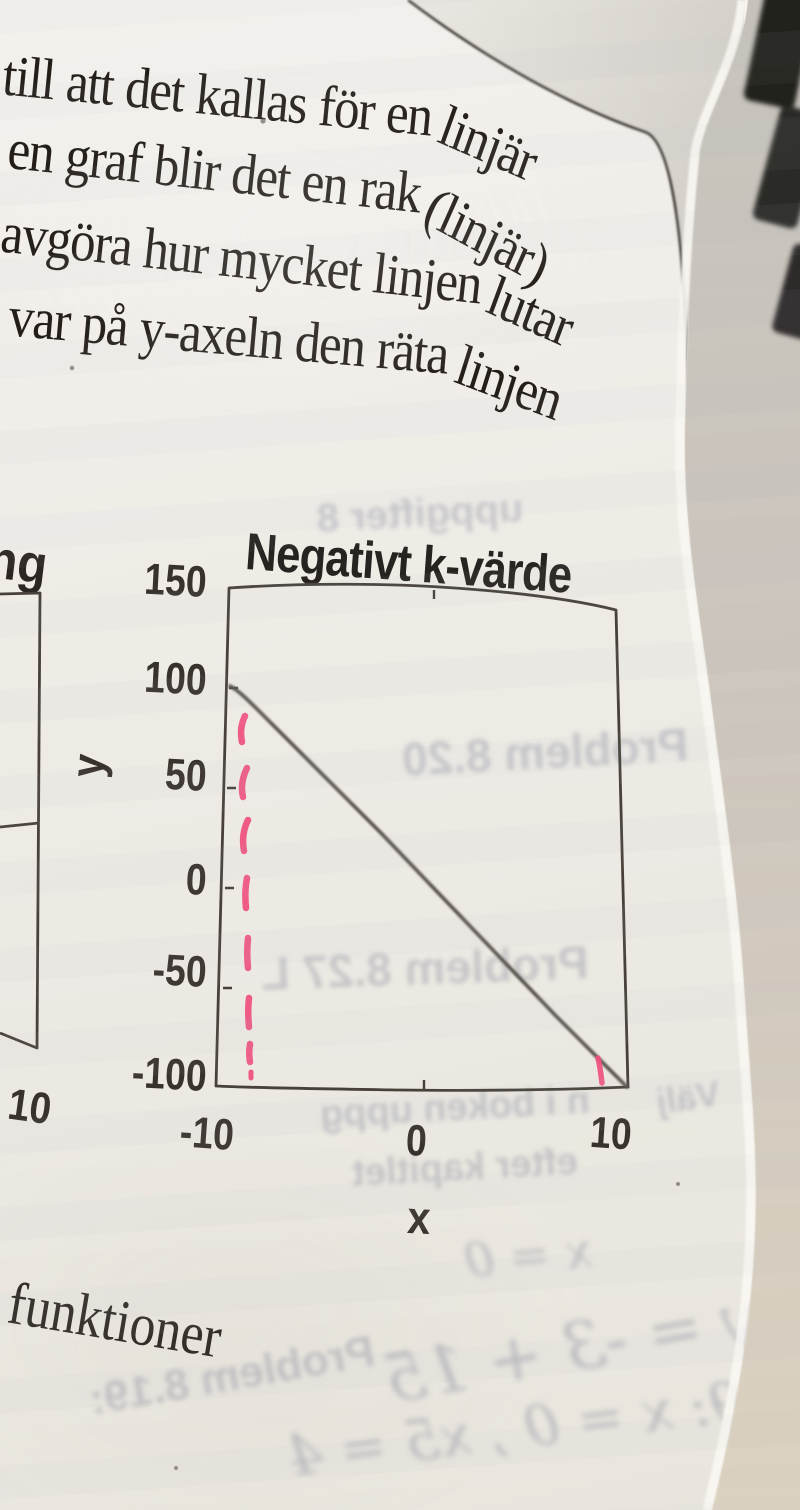 The height and width of the screenshot is (1510, 800). I want to click on bleedthrough-text: Välj, so click(688, 1097).